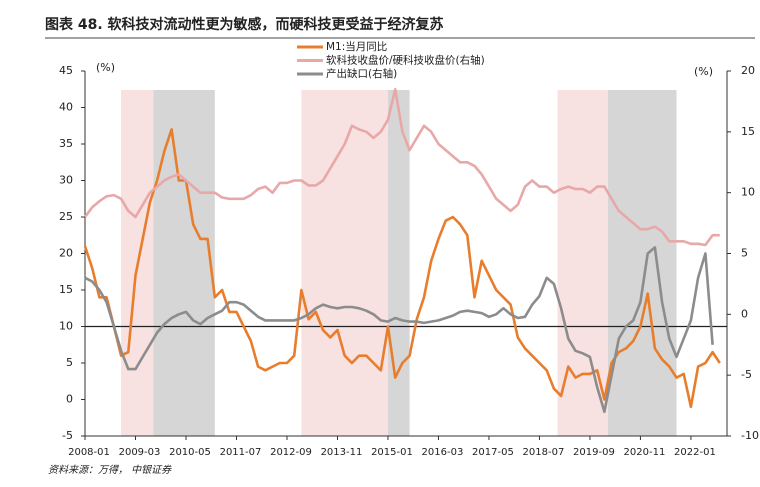 The width and height of the screenshot is (760, 487). I want to click on x-tick-label: 2011-07, so click(241, 452).